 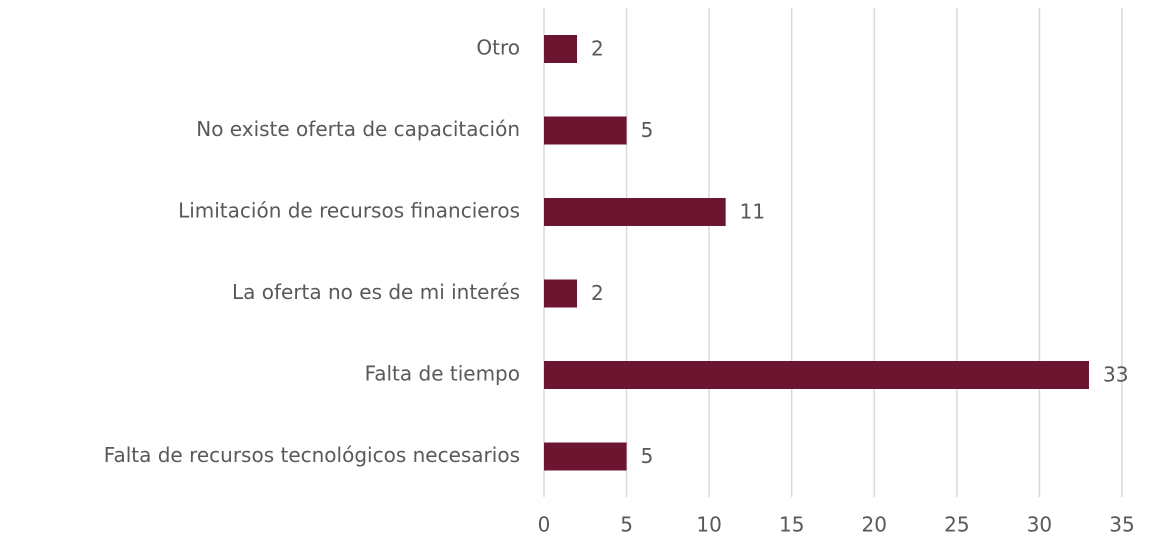 What do you see at coordinates (358, 129) in the screenshot?
I see `y-tick-label: No existe oferta de capacitación` at bounding box center [358, 129].